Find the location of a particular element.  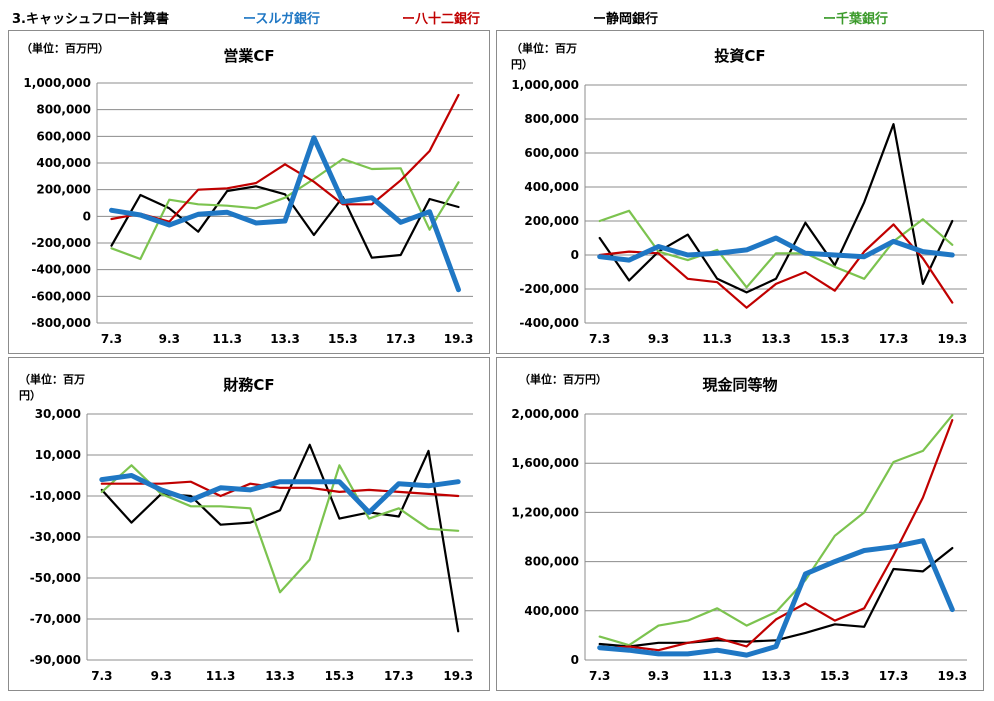

y-tick-label: 10,000 is located at coordinates (58, 455).